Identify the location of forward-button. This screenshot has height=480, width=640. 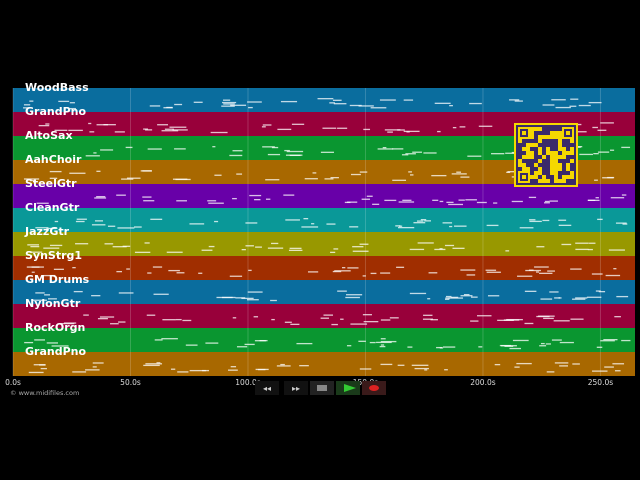
(296, 388).